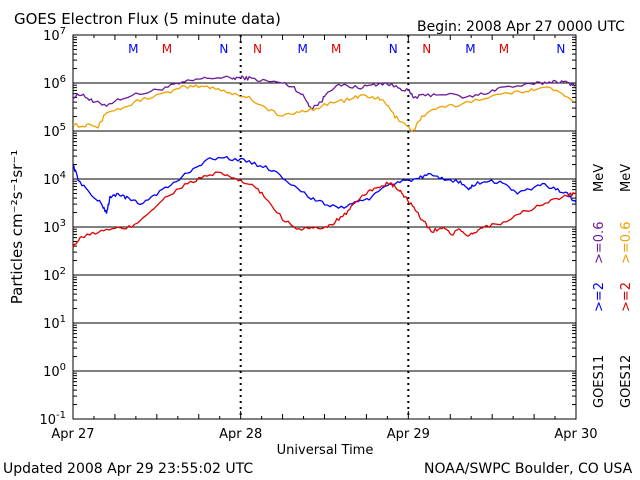 The image size is (640, 480). Describe the element at coordinates (626, 381) in the screenshot. I see `legend-goes12-label: GOES12` at that location.